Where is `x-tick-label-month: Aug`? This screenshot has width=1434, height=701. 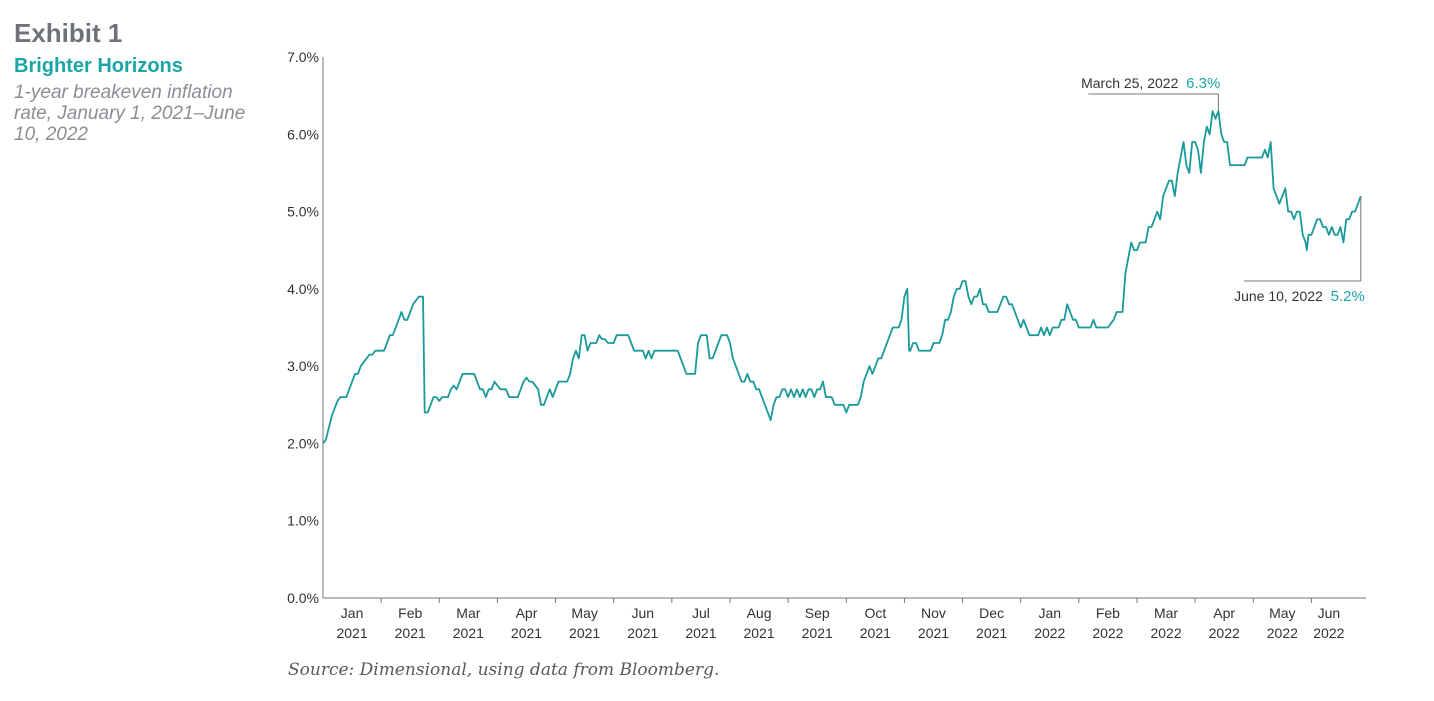
x-tick-label-month: Aug is located at coordinates (759, 613).